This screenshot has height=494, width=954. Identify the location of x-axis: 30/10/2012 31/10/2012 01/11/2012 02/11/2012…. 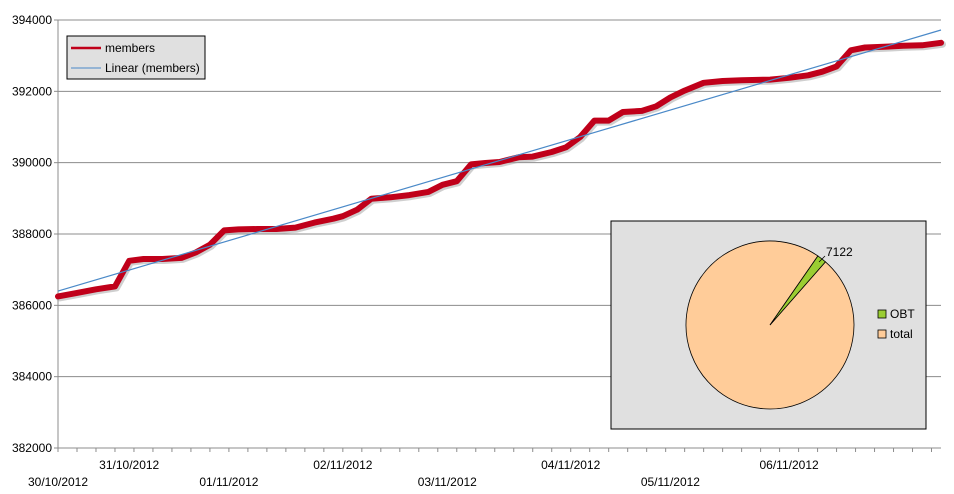
(484, 468).